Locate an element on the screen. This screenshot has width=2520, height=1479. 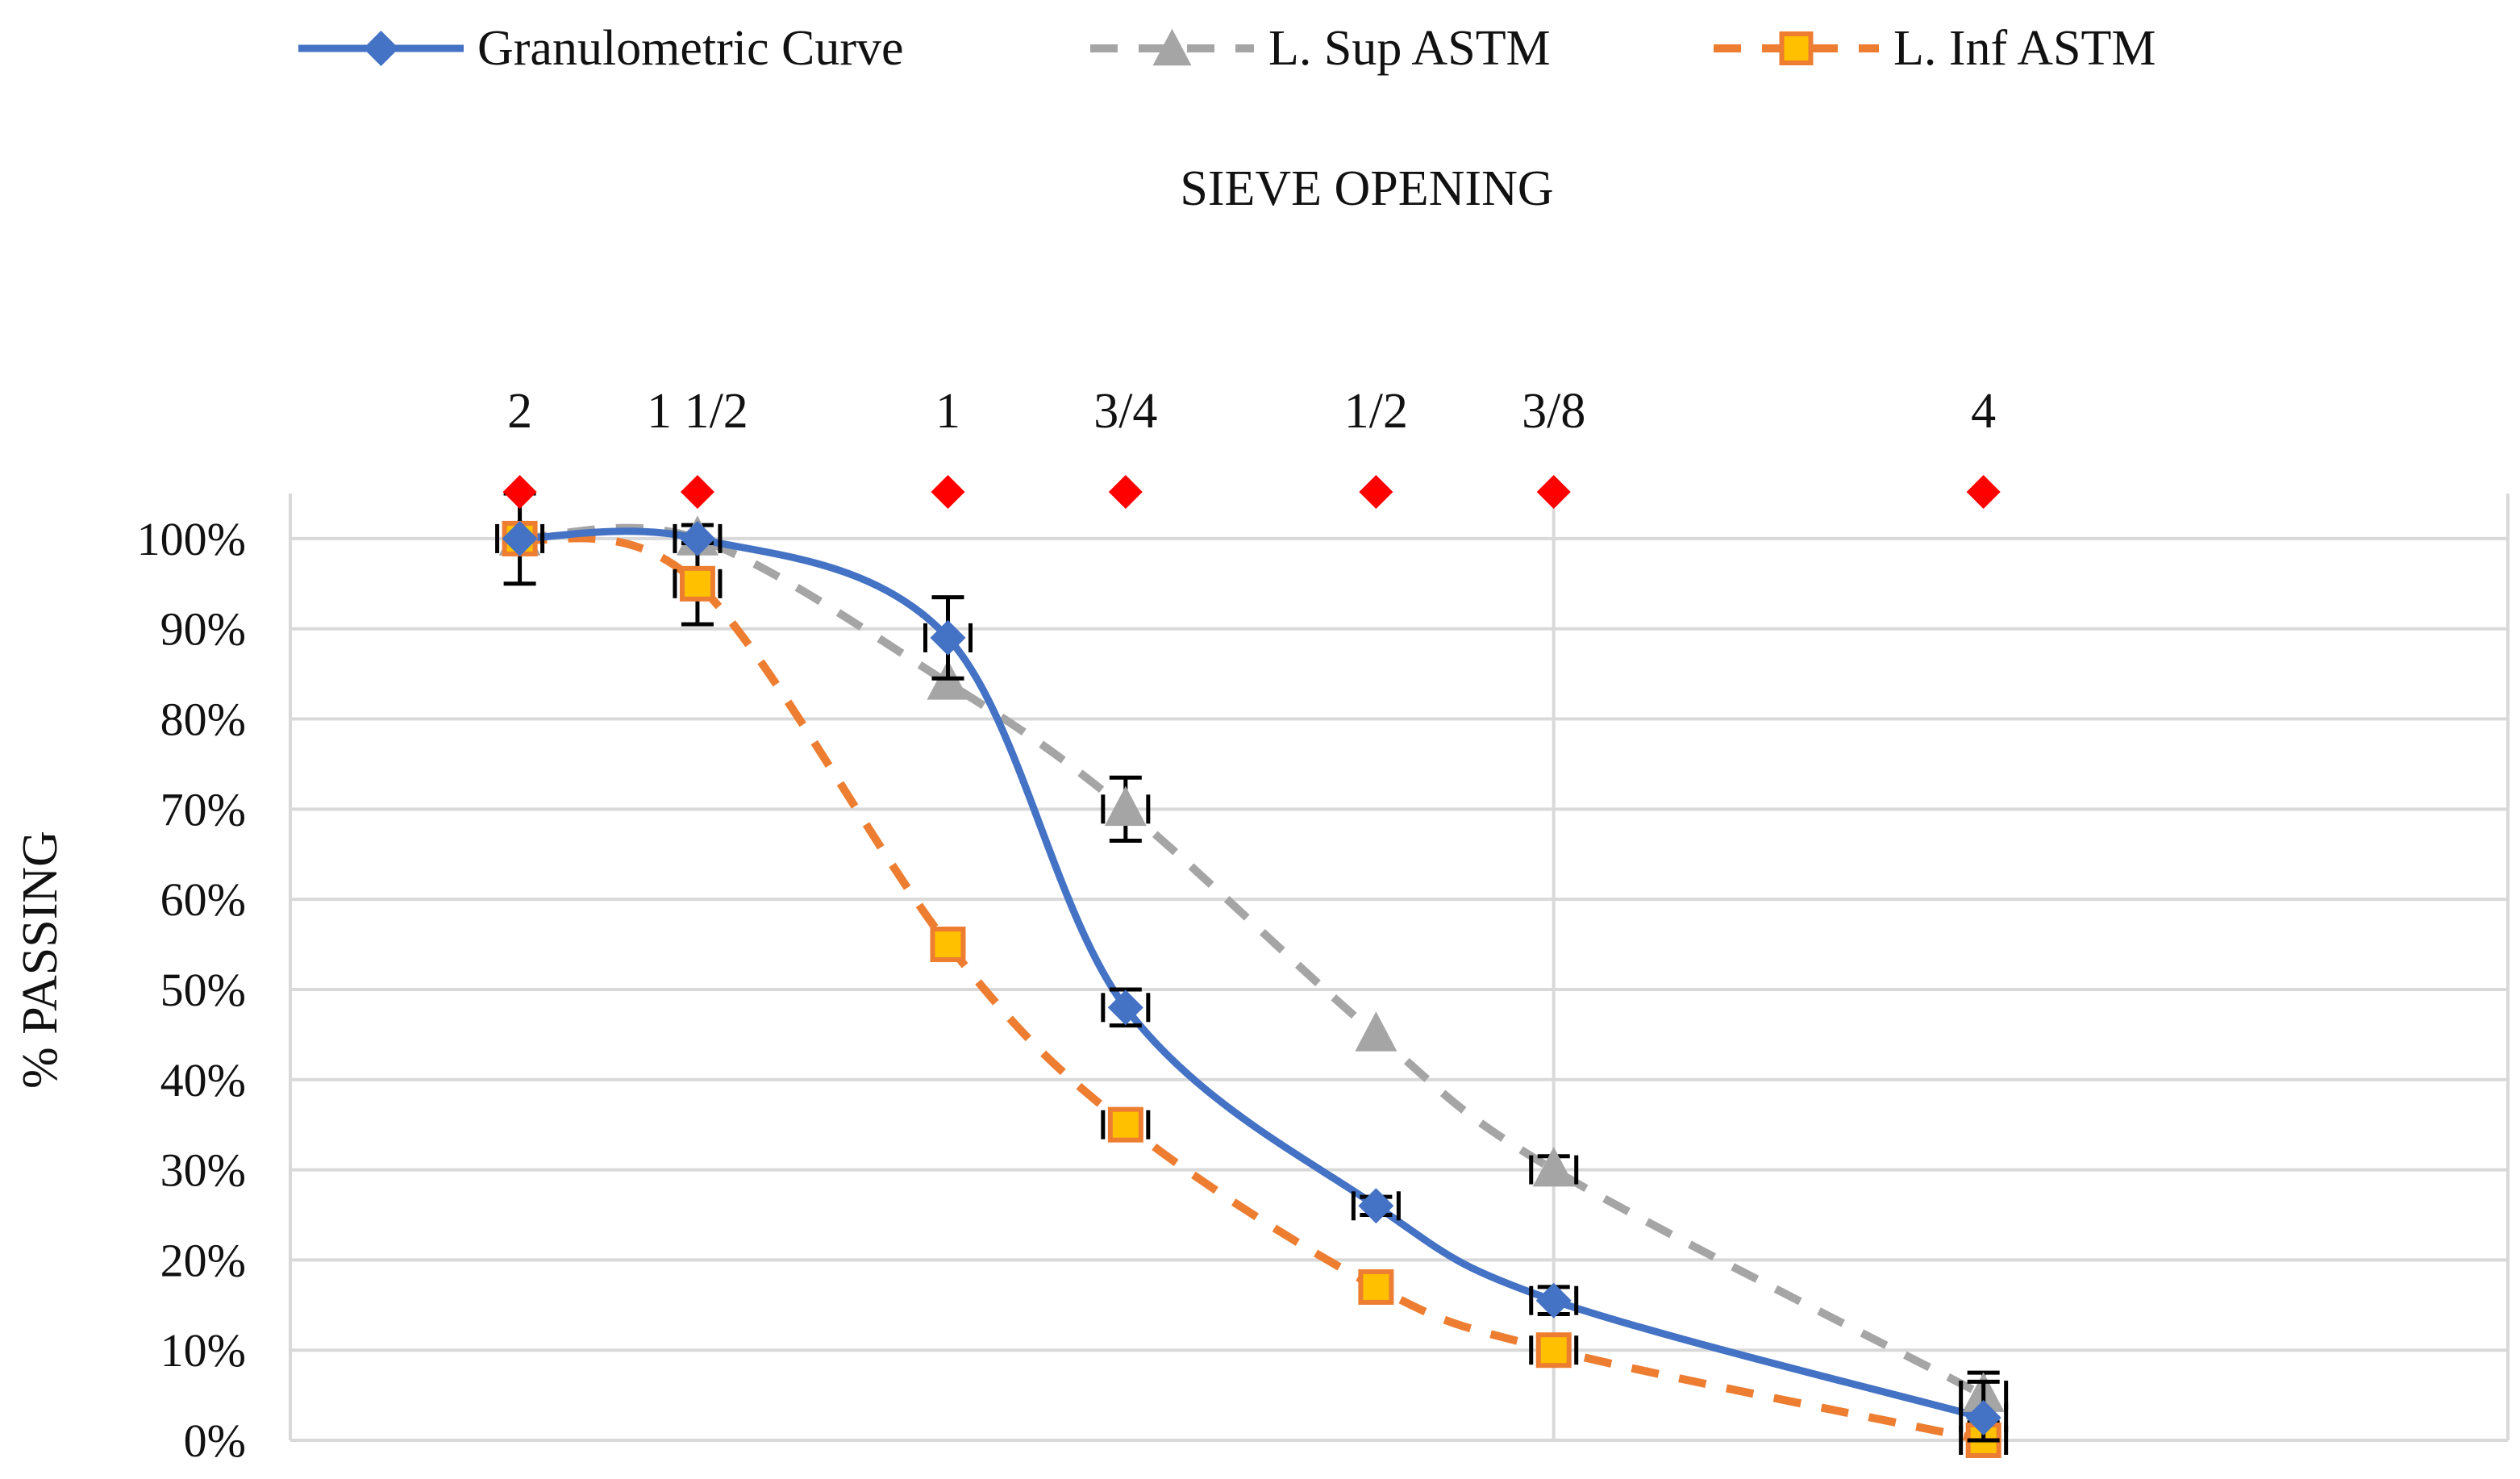
y-tick-label: 50% is located at coordinates (203, 990).